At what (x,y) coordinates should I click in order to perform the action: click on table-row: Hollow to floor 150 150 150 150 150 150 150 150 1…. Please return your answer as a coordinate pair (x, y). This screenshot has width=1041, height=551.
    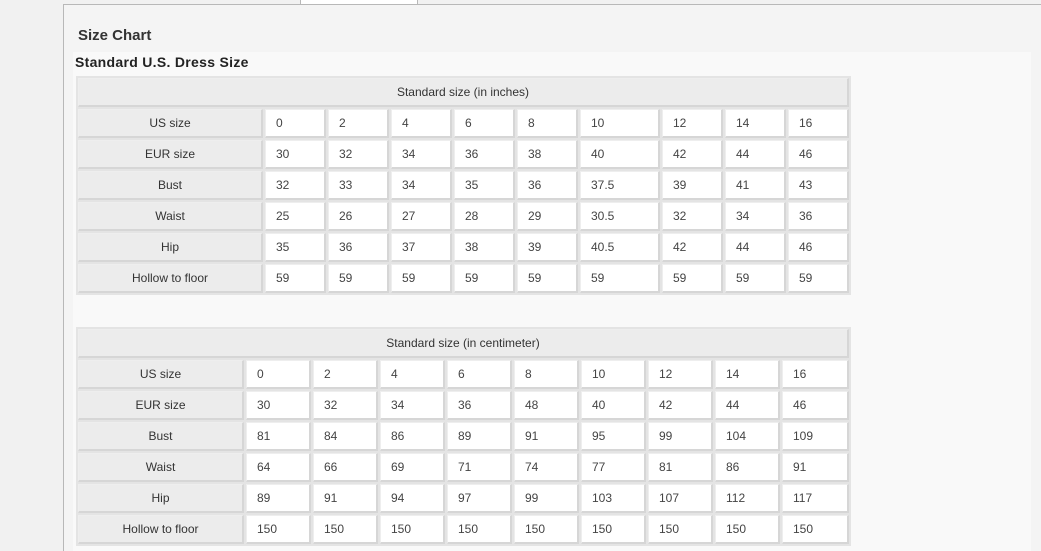
    Looking at the image, I should click on (463, 529).